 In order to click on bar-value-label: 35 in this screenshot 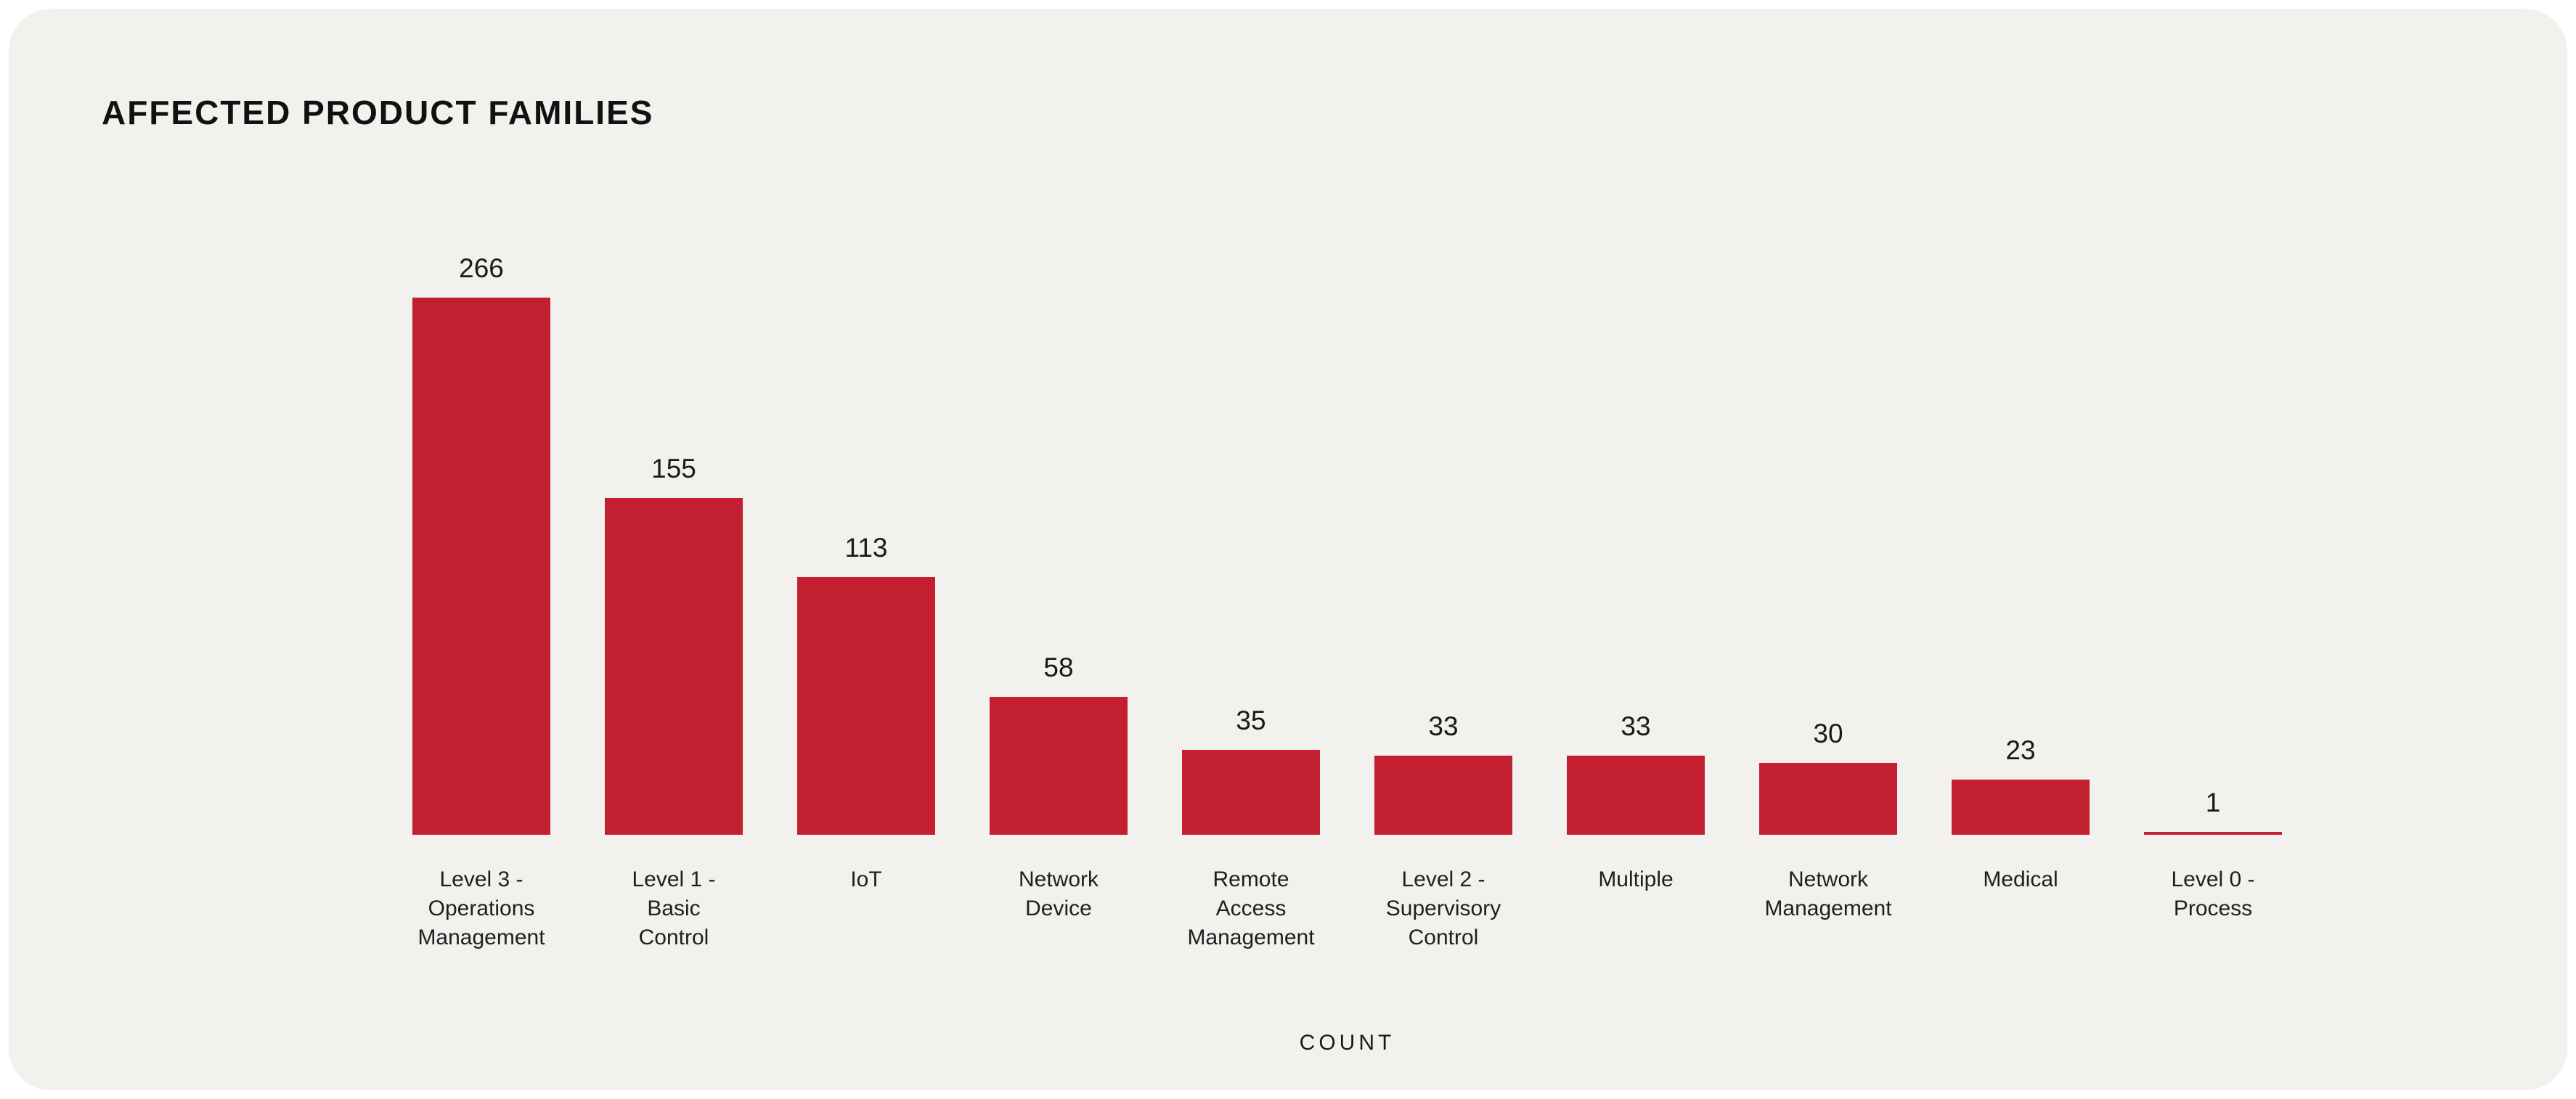, I will do `click(1251, 720)`.